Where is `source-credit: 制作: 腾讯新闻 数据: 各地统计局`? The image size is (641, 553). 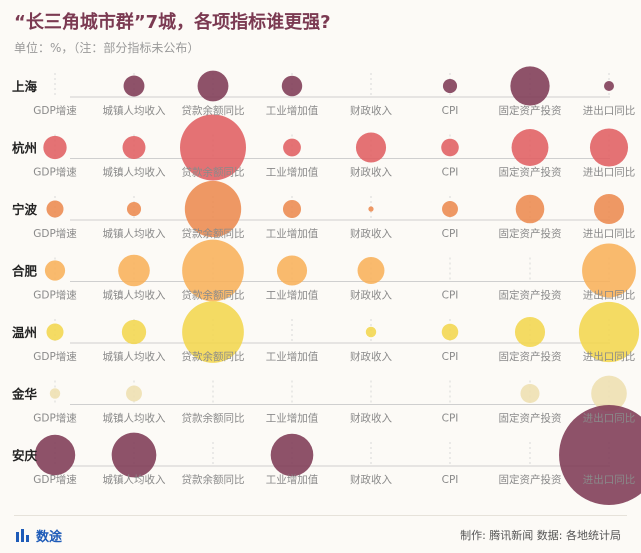
source-credit: 制作: 腾讯新闻 数据: 各地统计局 is located at coordinates (540, 535).